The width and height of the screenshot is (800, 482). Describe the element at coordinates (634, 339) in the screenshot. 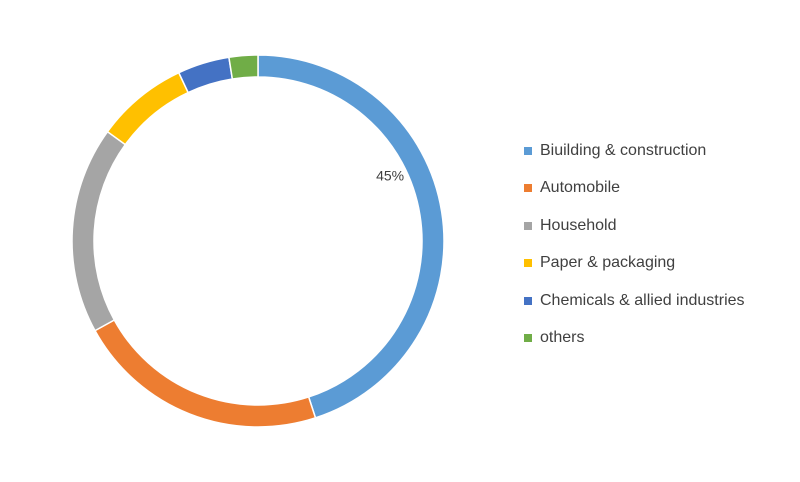

I see `legend-item: others` at that location.